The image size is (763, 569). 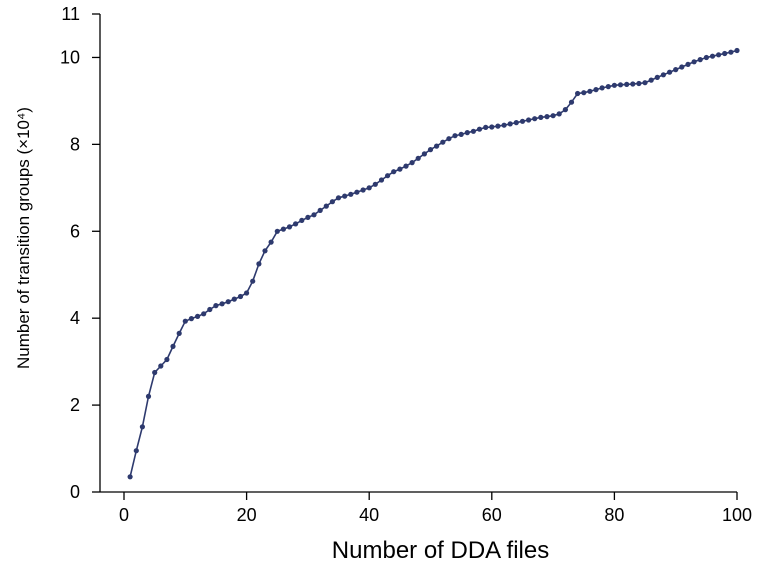 What do you see at coordinates (492, 515) in the screenshot?
I see `x-tick-label: 60` at bounding box center [492, 515].